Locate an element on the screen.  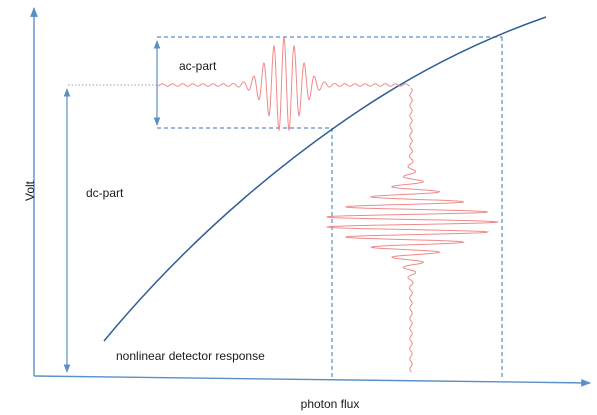
x-axis is located at coordinates (312, 381).